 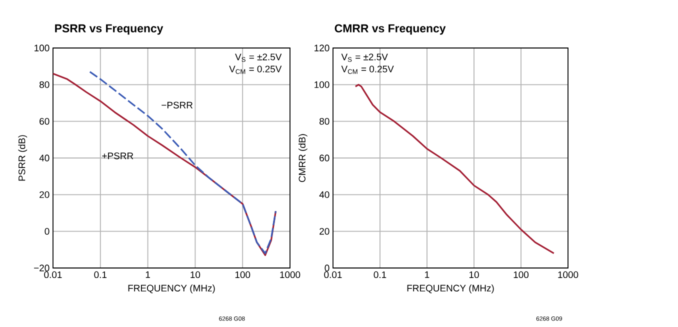 I want to click on text: +PSRR, so click(x=118, y=156).